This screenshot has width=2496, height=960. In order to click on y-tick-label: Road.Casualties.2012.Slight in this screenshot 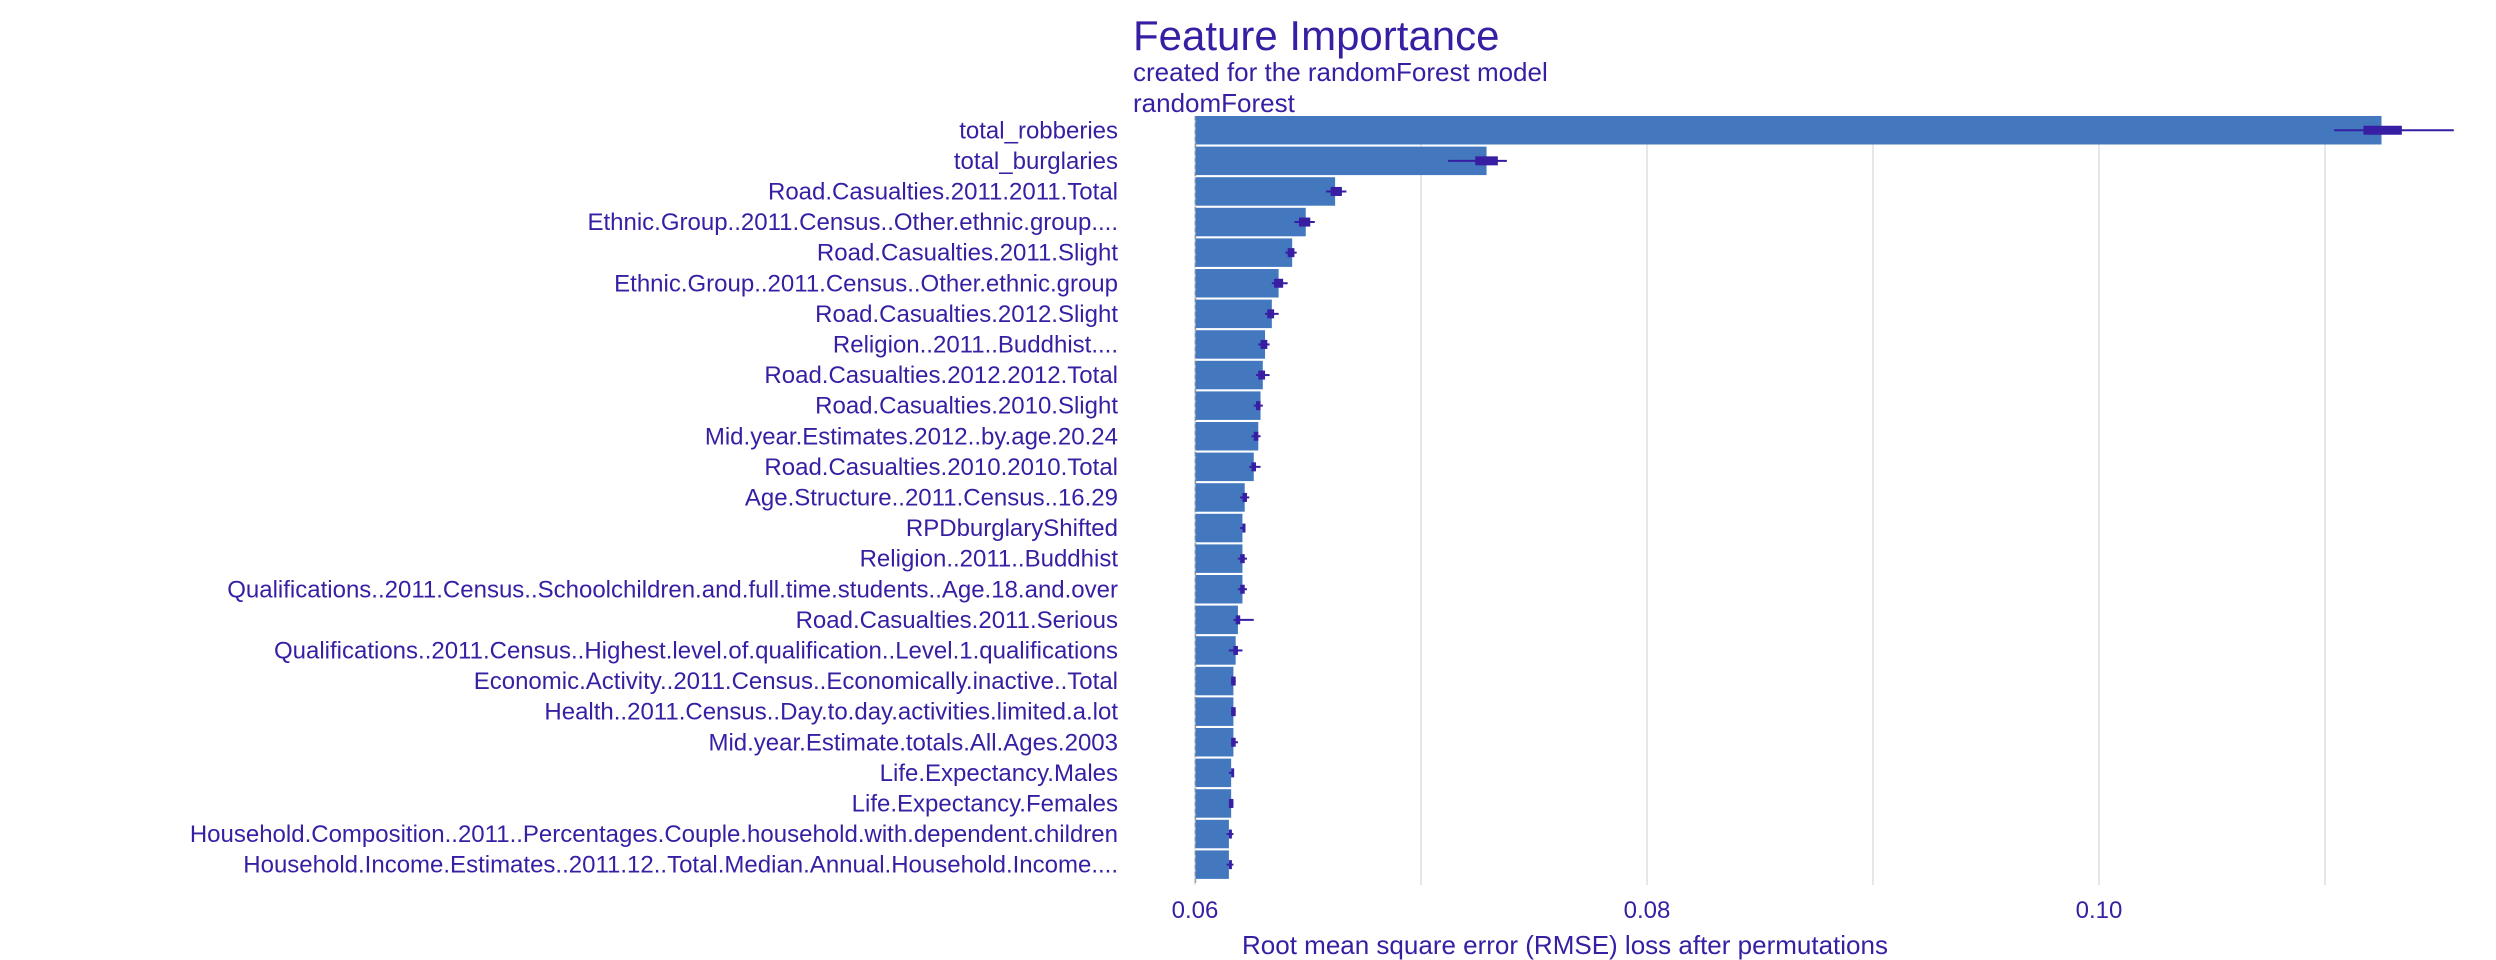, I will do `click(966, 314)`.